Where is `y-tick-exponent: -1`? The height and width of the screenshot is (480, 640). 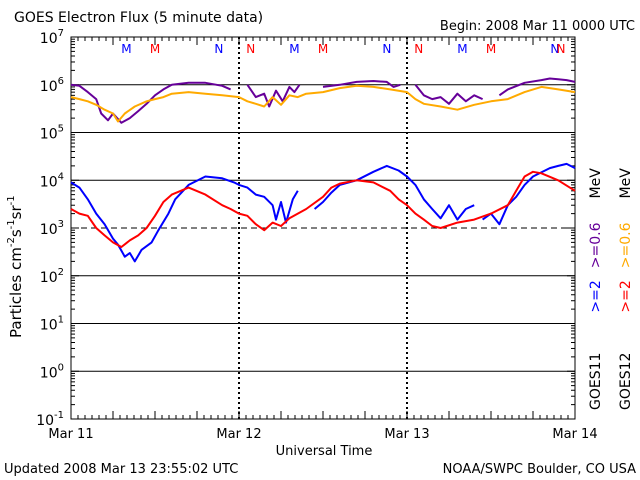 y-tick-exponent: -1 is located at coordinates (59, 415).